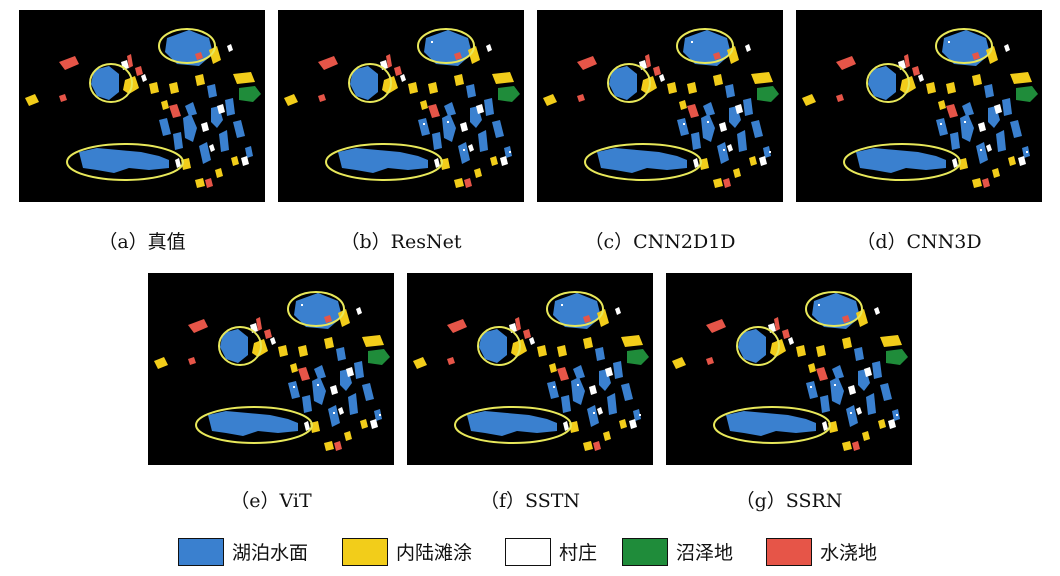 The height and width of the screenshot is (576, 1060). What do you see at coordinates (789, 552) in the screenshot?
I see `legend-swatch-irrigated` at bounding box center [789, 552].